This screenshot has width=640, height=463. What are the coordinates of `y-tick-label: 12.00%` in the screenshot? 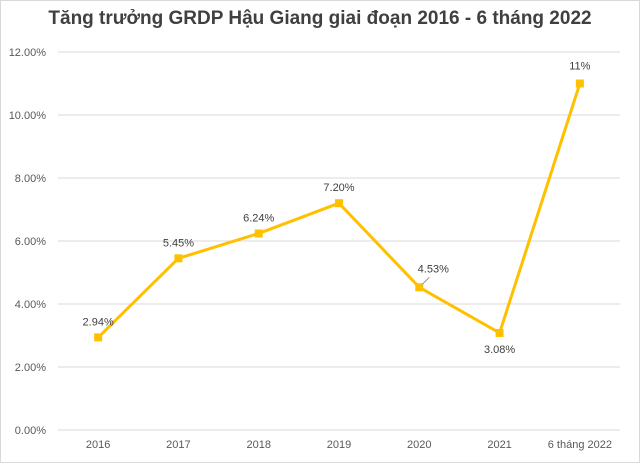 It's located at (28, 53).